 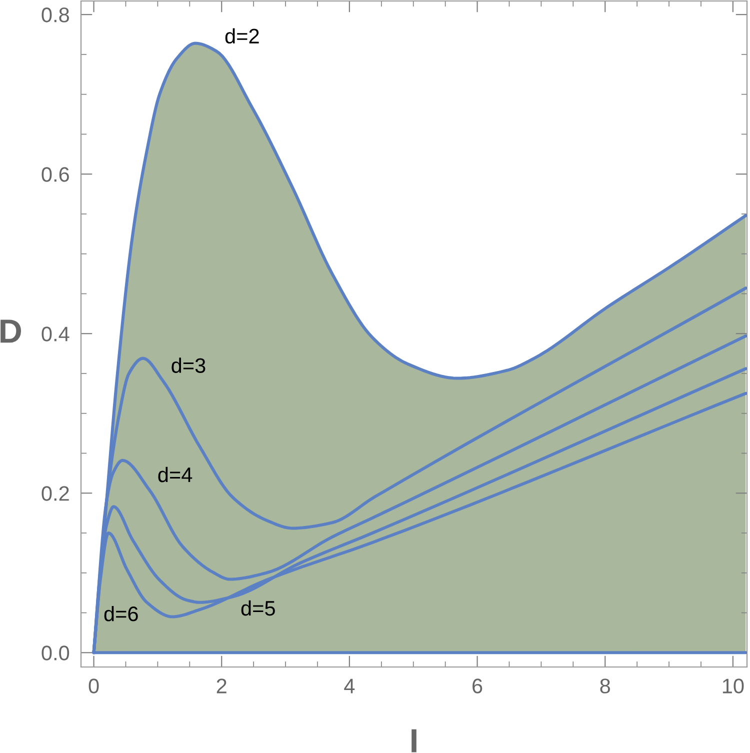 I want to click on y-tick-label: 0.8, so click(x=55, y=15).